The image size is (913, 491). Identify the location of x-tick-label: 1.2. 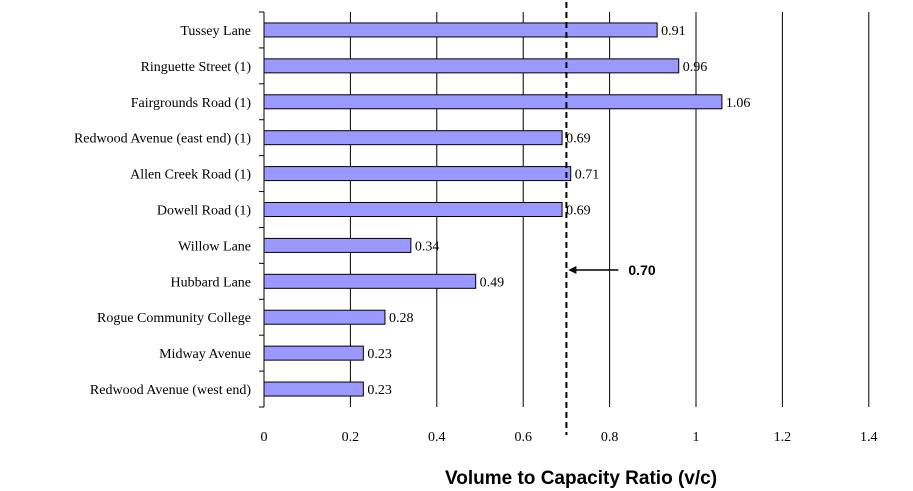
(783, 437).